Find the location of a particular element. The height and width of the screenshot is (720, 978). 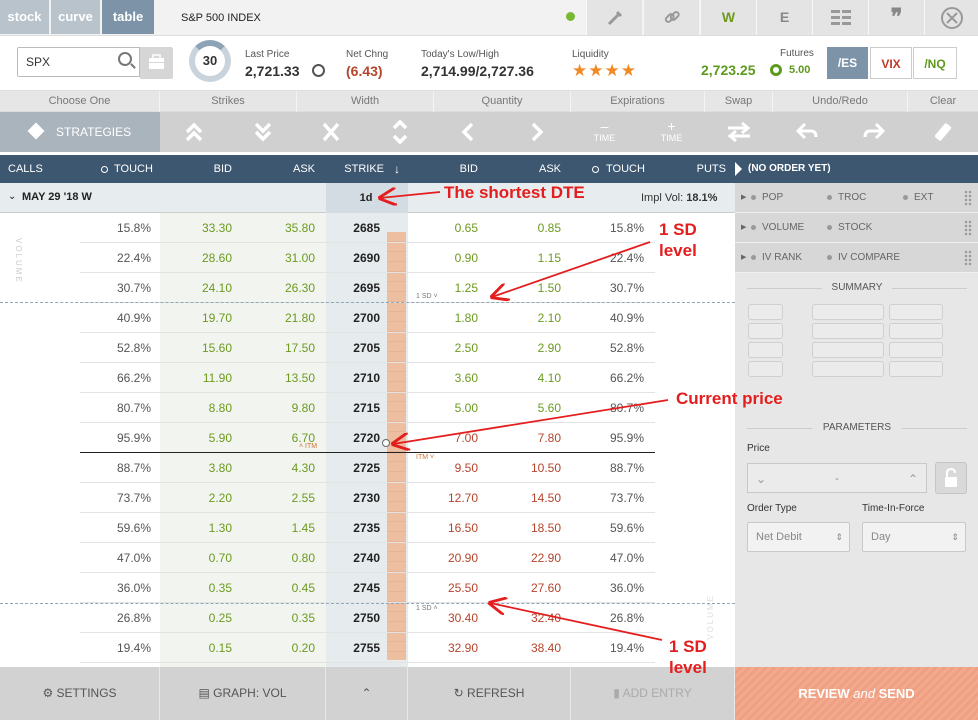

call-ask-cell: 35.80 is located at coordinates (299, 228).